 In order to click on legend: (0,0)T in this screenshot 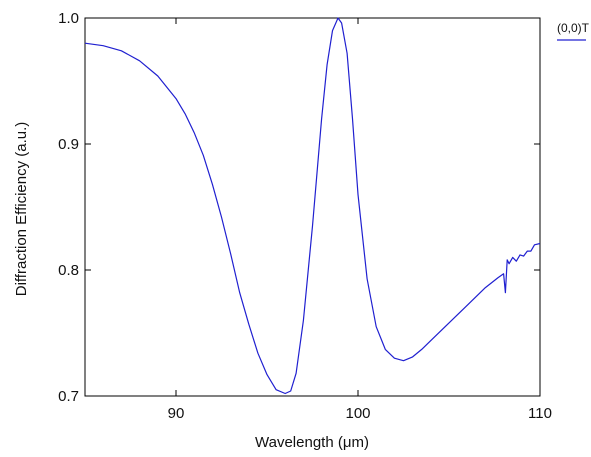, I will do `click(573, 31)`.